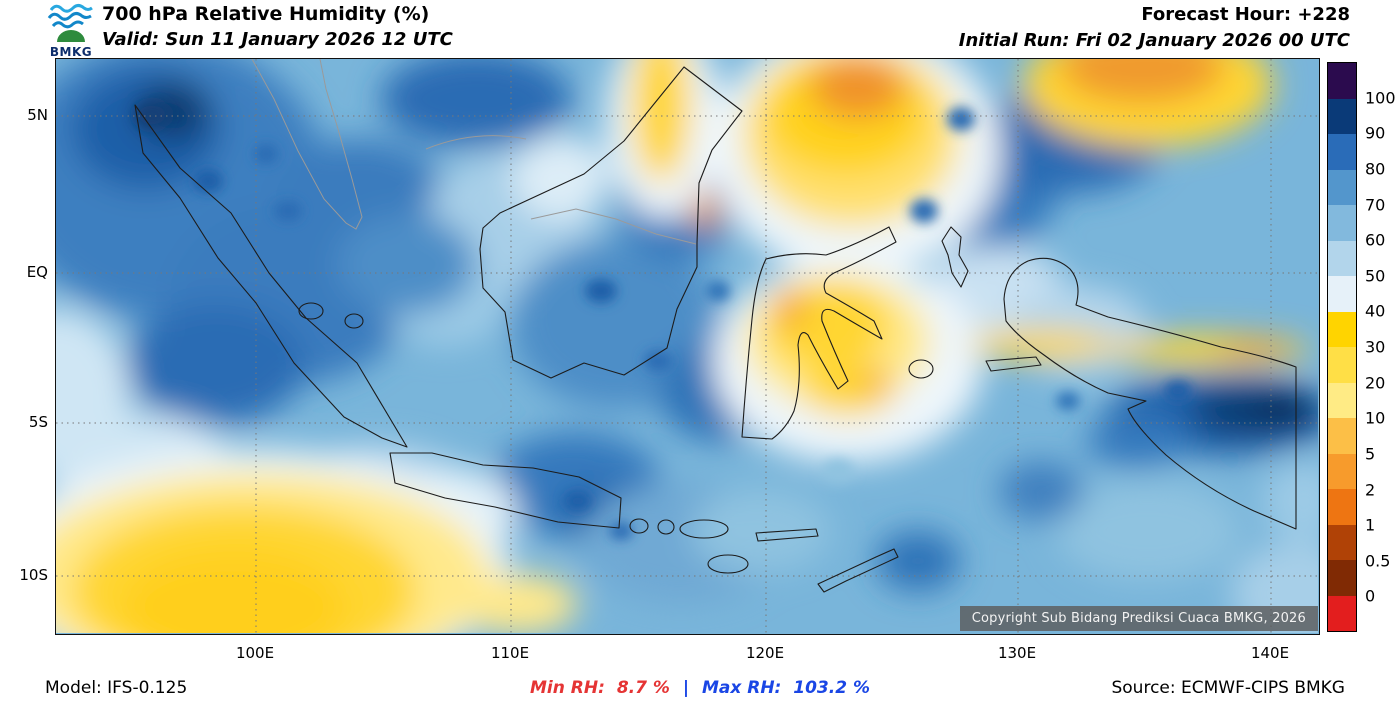  I want to click on colorbar-label: 100, so click(1380, 98).